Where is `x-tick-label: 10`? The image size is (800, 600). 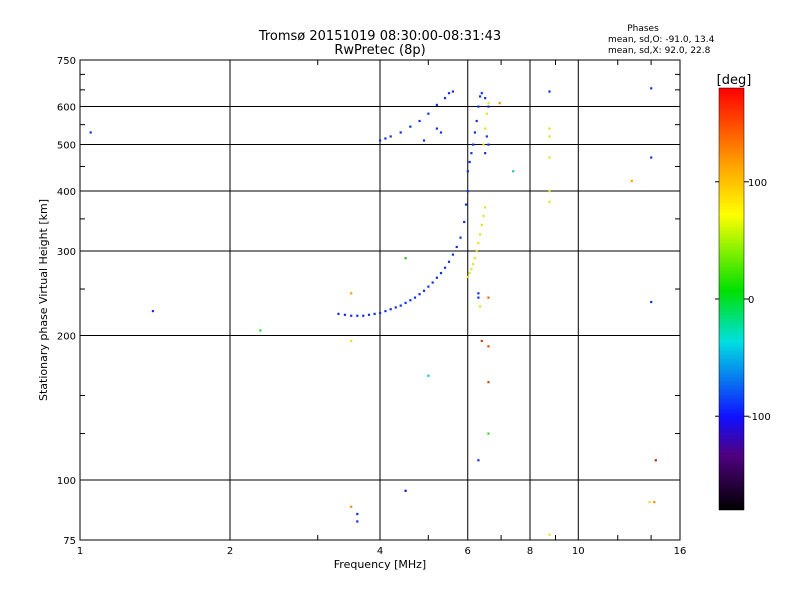
x-tick-label: 10 is located at coordinates (578, 551).